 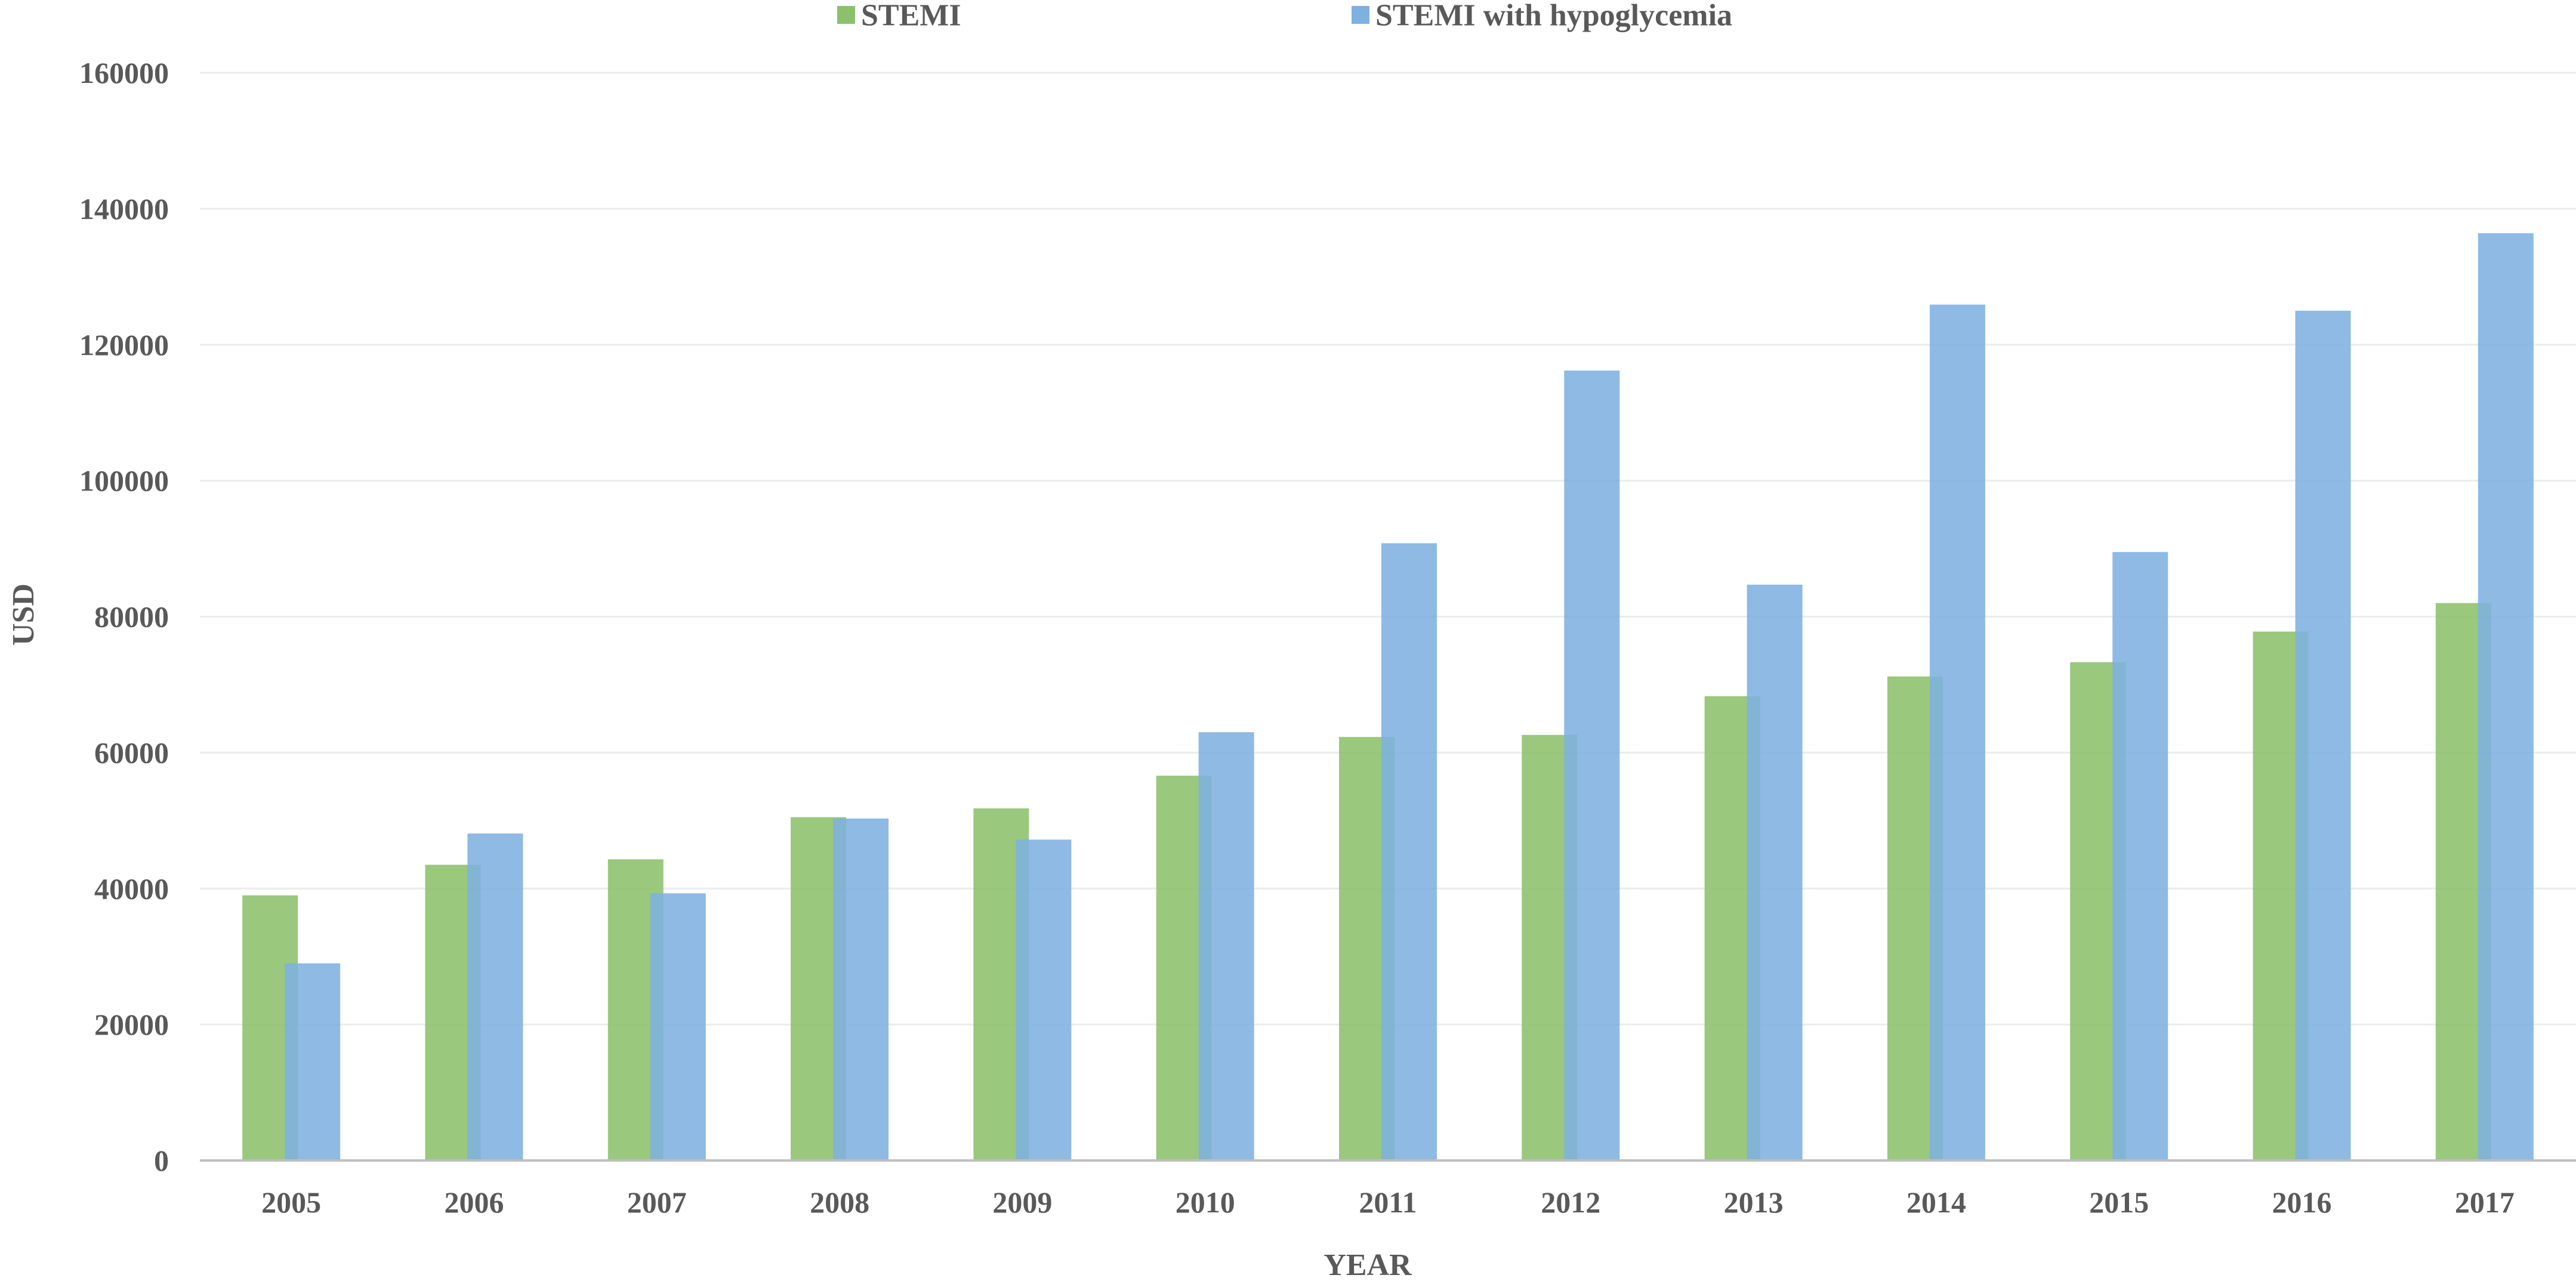 I want to click on x-tick-label: 2014, so click(x=1936, y=1203).